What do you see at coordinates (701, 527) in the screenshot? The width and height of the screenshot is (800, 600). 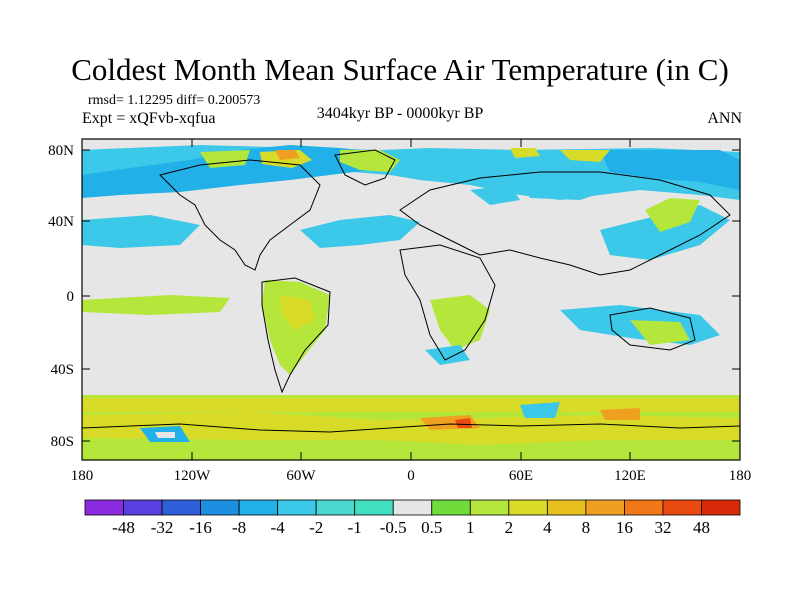 I see `colorbar-label: 48` at bounding box center [701, 527].